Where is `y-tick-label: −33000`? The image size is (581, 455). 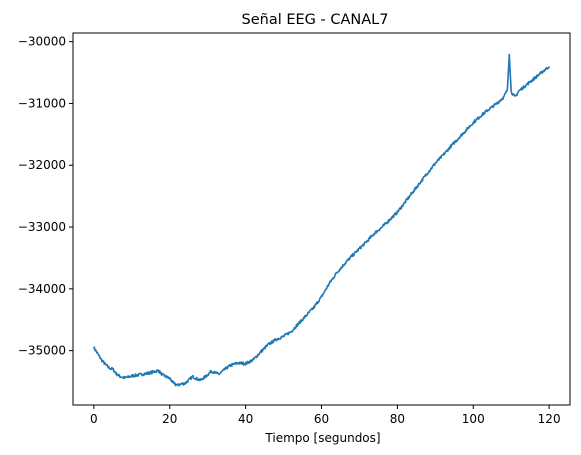 y-tick-label: −33000 is located at coordinates (42, 227).